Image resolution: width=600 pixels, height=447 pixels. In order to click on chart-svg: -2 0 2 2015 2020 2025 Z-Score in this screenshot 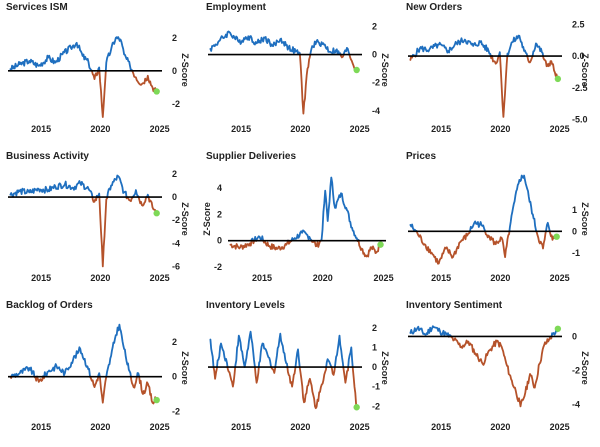, I will do `click(99, 377)`.